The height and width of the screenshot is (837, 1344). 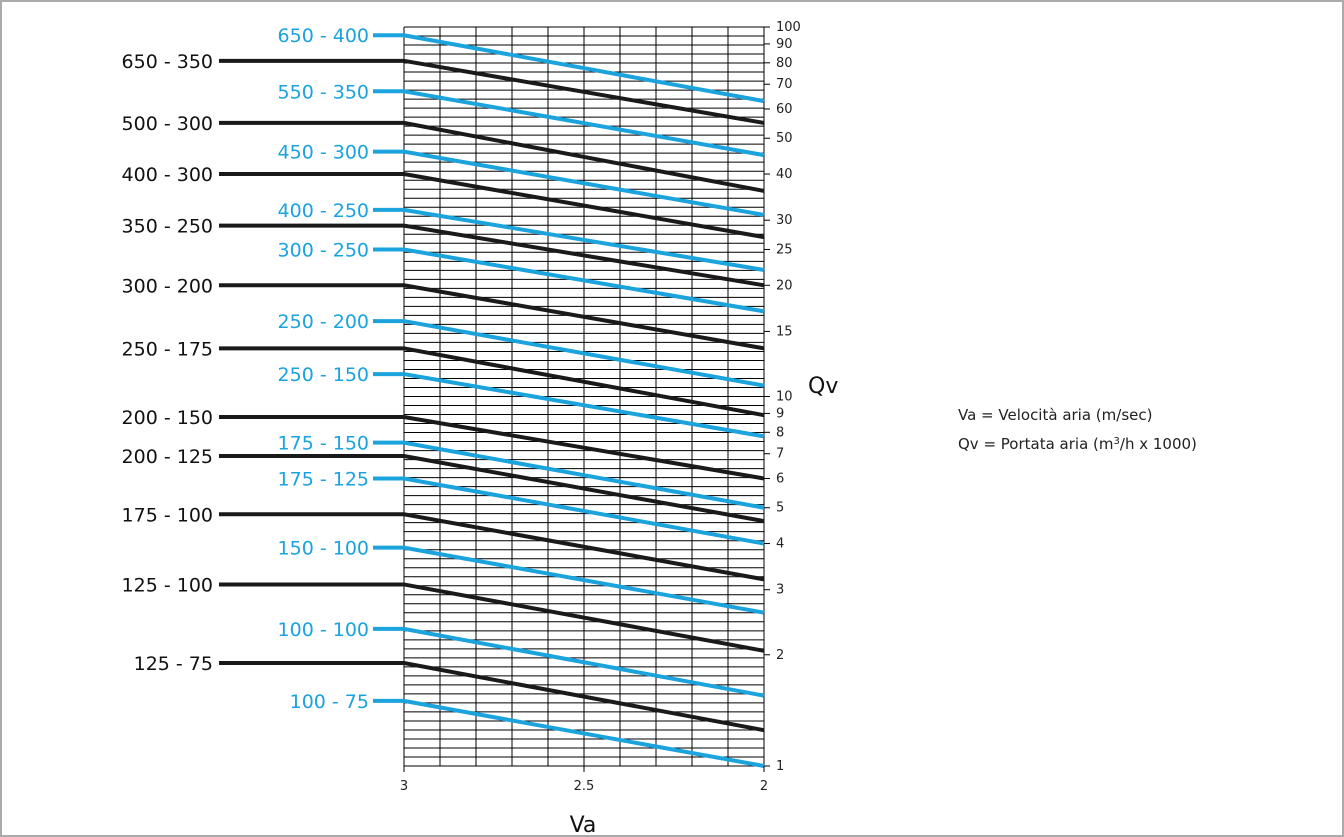 I want to click on y-tick-label: 9, so click(x=780, y=413).